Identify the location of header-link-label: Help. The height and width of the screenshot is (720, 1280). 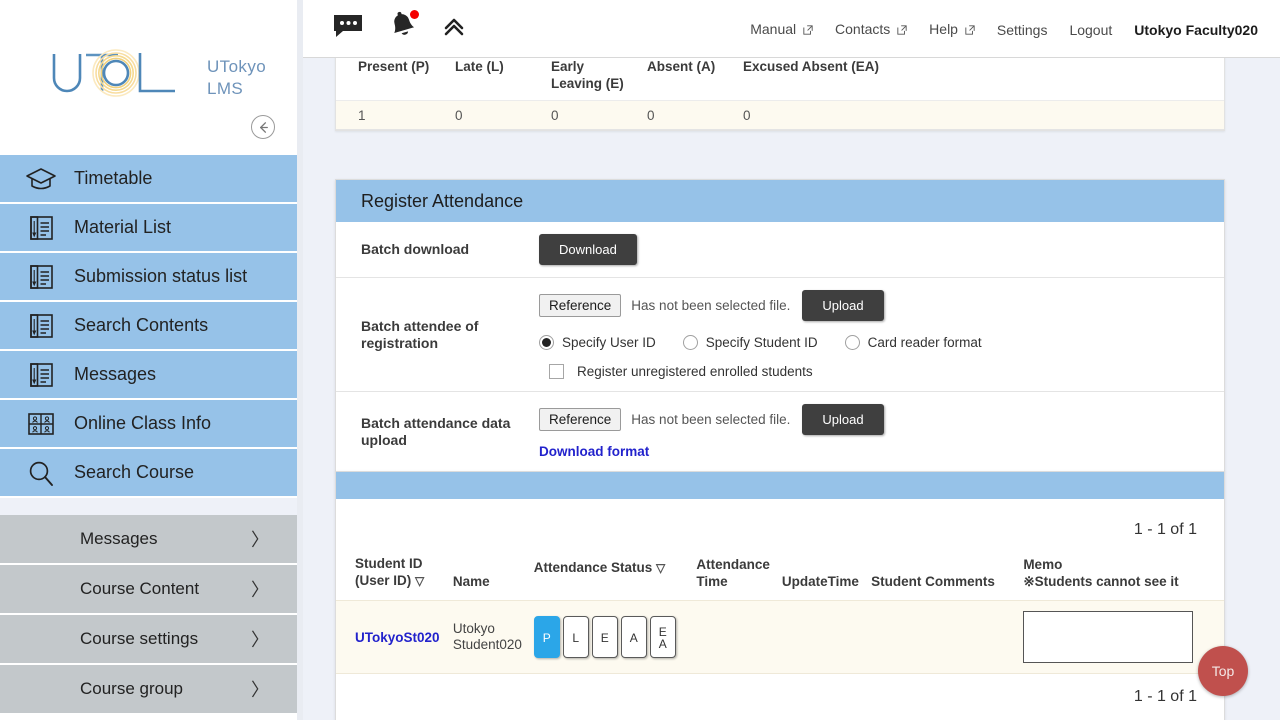
(943, 29).